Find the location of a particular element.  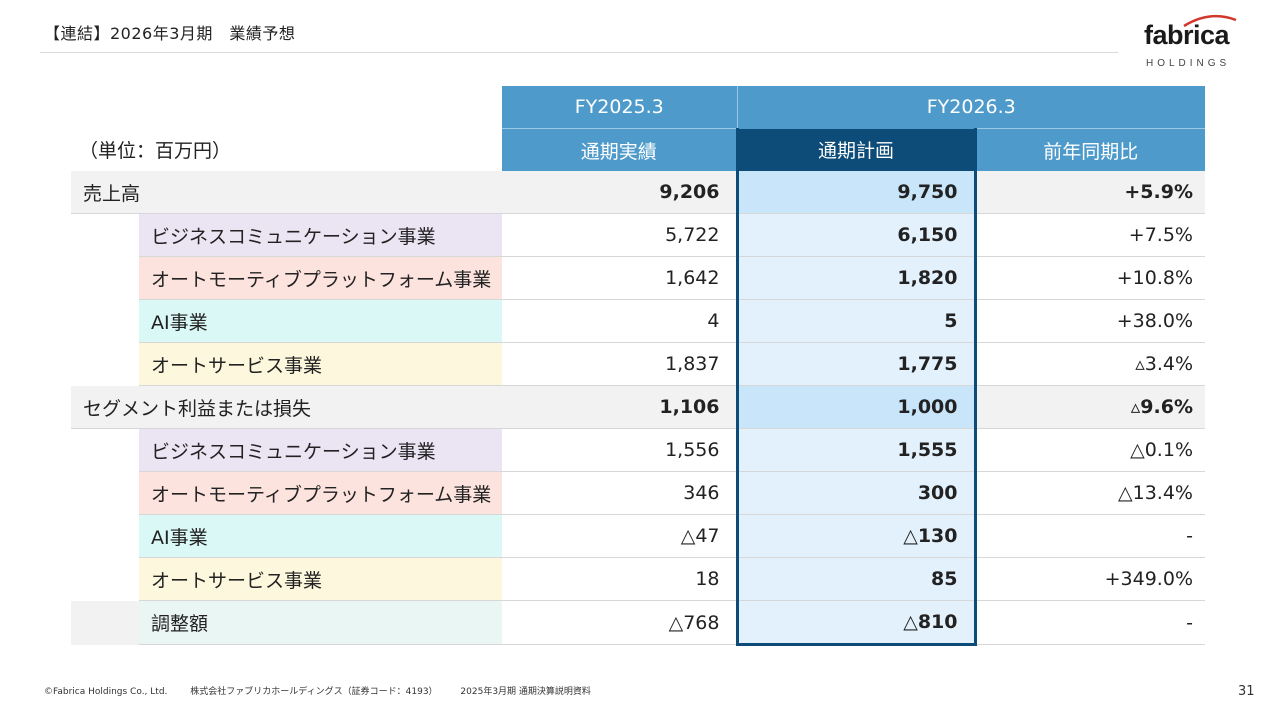

yoy-value: △0.1% is located at coordinates (1090, 450).